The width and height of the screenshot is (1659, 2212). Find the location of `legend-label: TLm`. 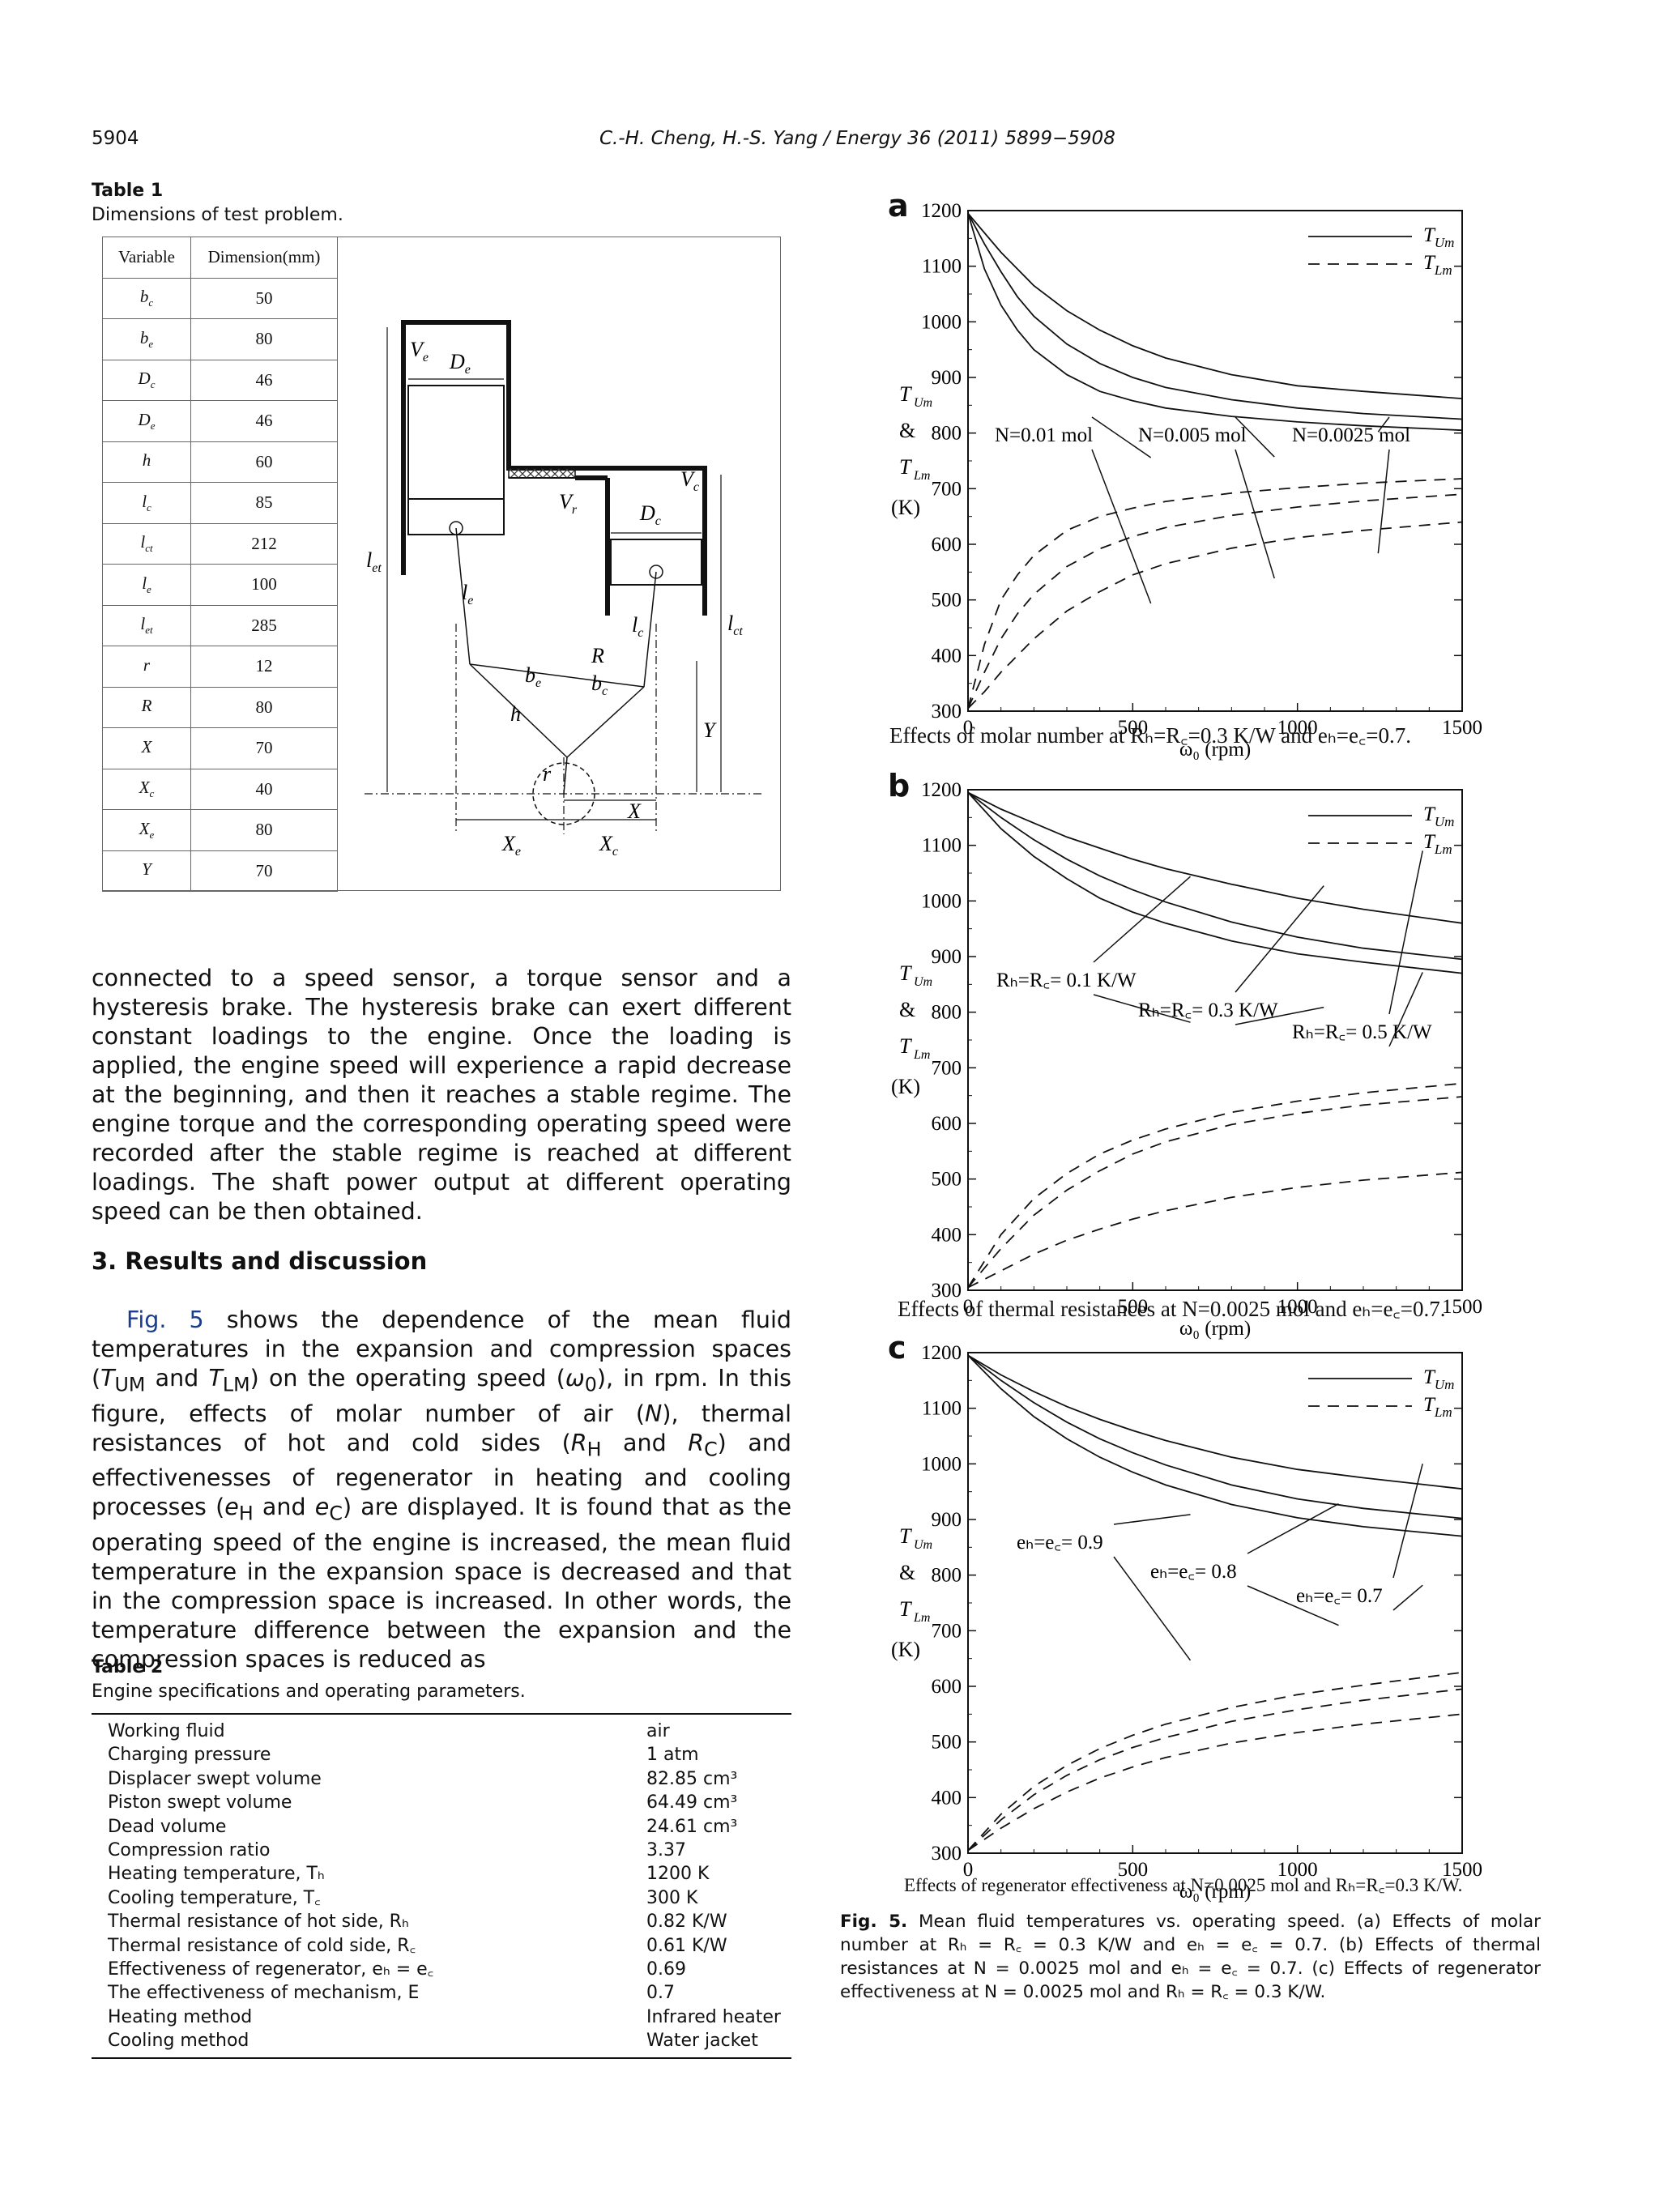

legend-label: TLm is located at coordinates (1437, 1407).